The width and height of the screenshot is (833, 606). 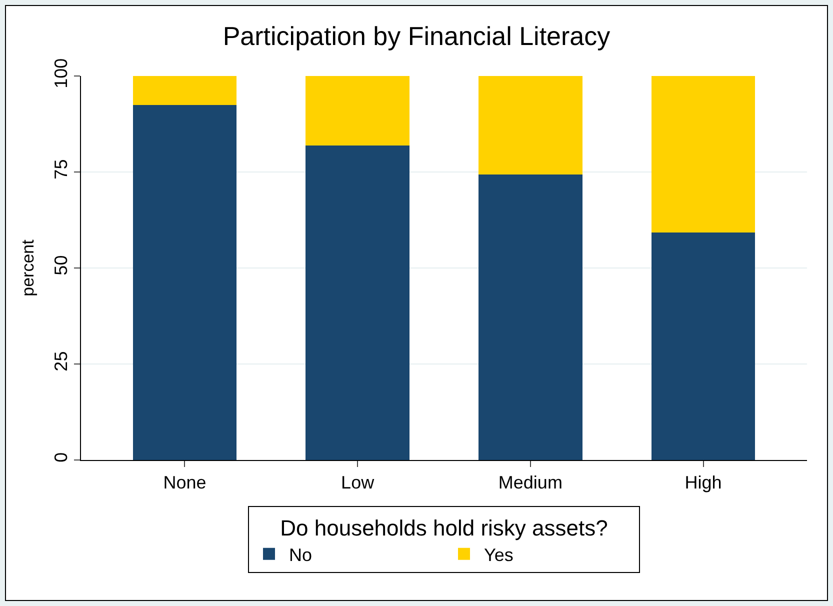 I want to click on legend-label: Yes, so click(x=499, y=554).